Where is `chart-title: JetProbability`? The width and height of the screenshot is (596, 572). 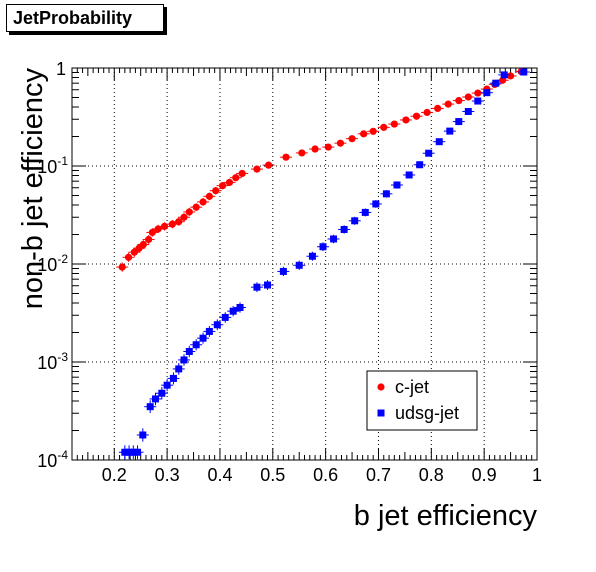
chart-title: JetProbability is located at coordinates (85, 18).